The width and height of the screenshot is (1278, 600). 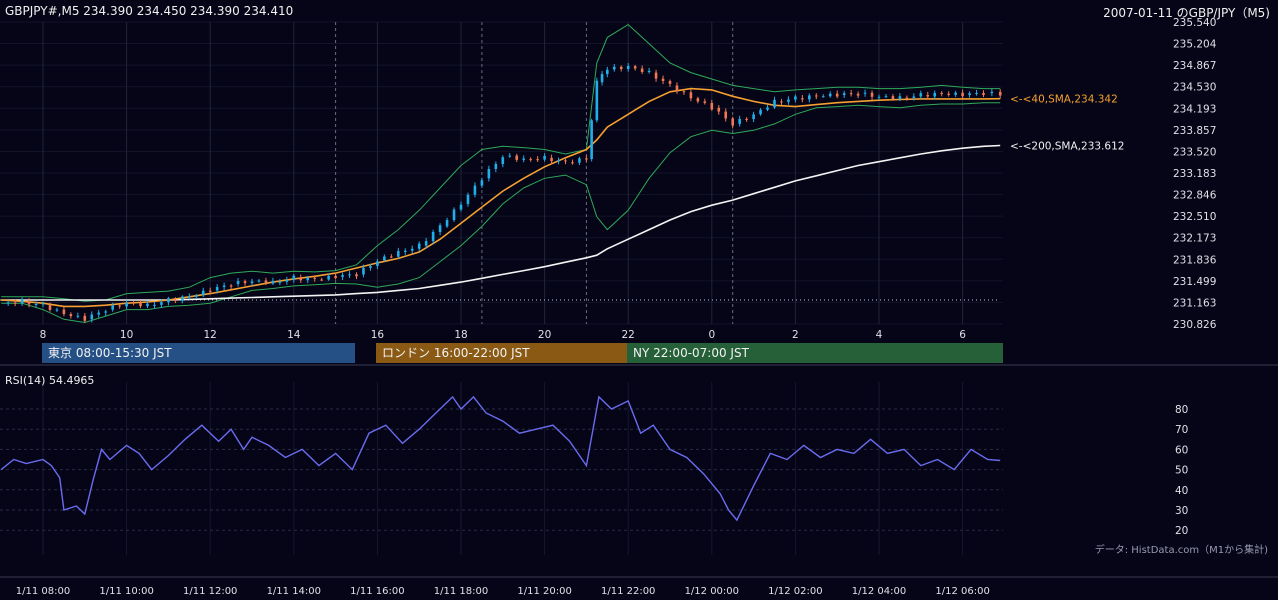 What do you see at coordinates (1194, 131) in the screenshot?
I see `price-tick-label: 233.857` at bounding box center [1194, 131].